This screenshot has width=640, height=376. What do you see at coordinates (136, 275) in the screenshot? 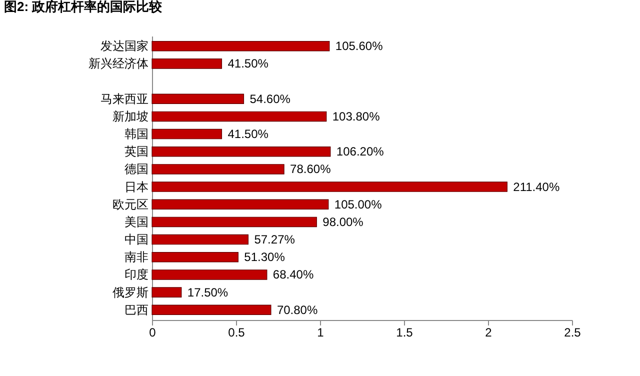
I see `y-tick-label: 印度` at bounding box center [136, 275].